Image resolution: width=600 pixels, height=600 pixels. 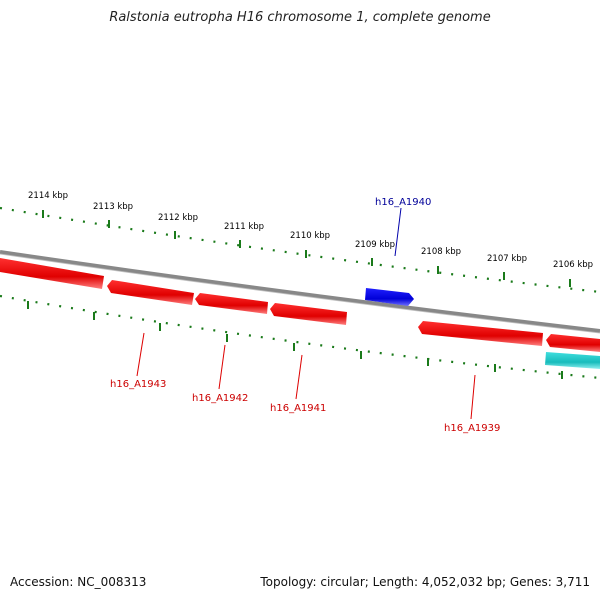 What do you see at coordinates (138, 384) in the screenshot?
I see `gene-label-h16-A1943: h16_A1943` at bounding box center [138, 384].